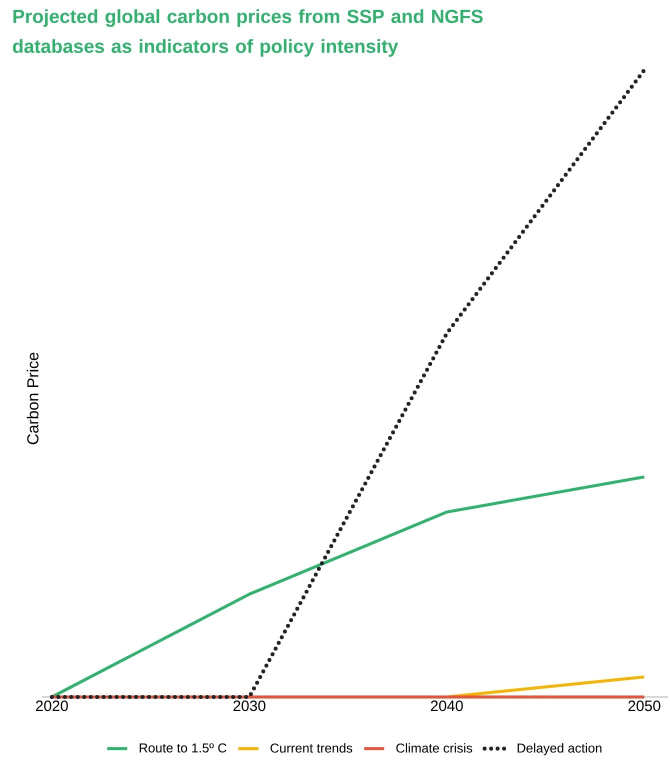 Image resolution: width=670 pixels, height=764 pixels. Describe the element at coordinates (32, 398) in the screenshot. I see `y-axis-title: Carbon Price` at that location.